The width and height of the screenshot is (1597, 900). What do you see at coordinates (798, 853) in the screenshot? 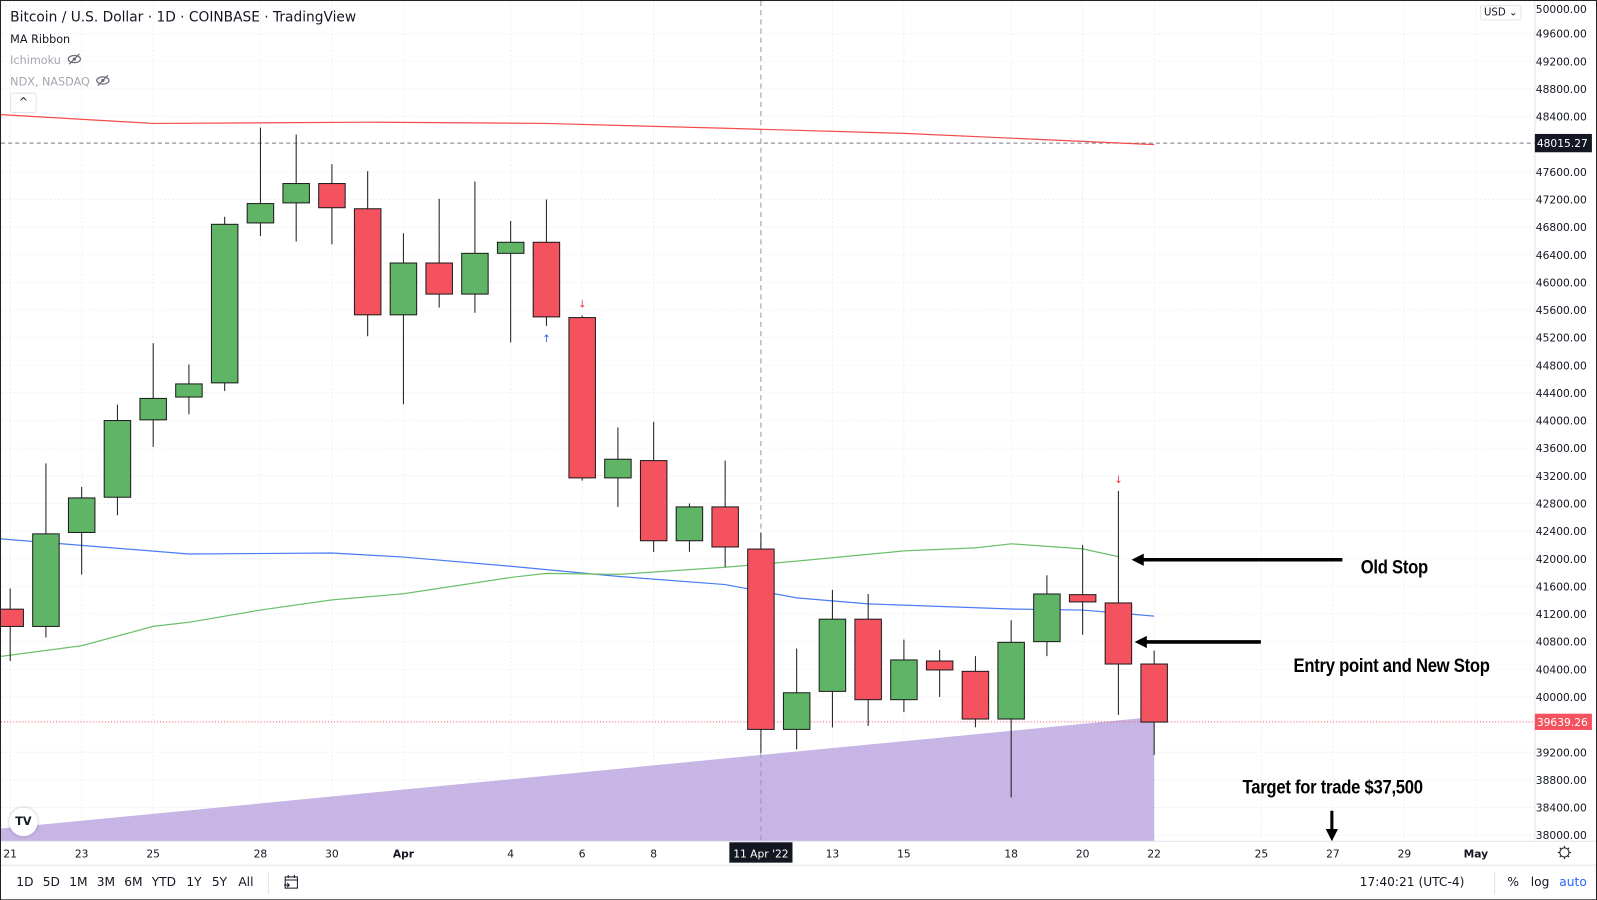
I see `time-axis` at bounding box center [798, 853].